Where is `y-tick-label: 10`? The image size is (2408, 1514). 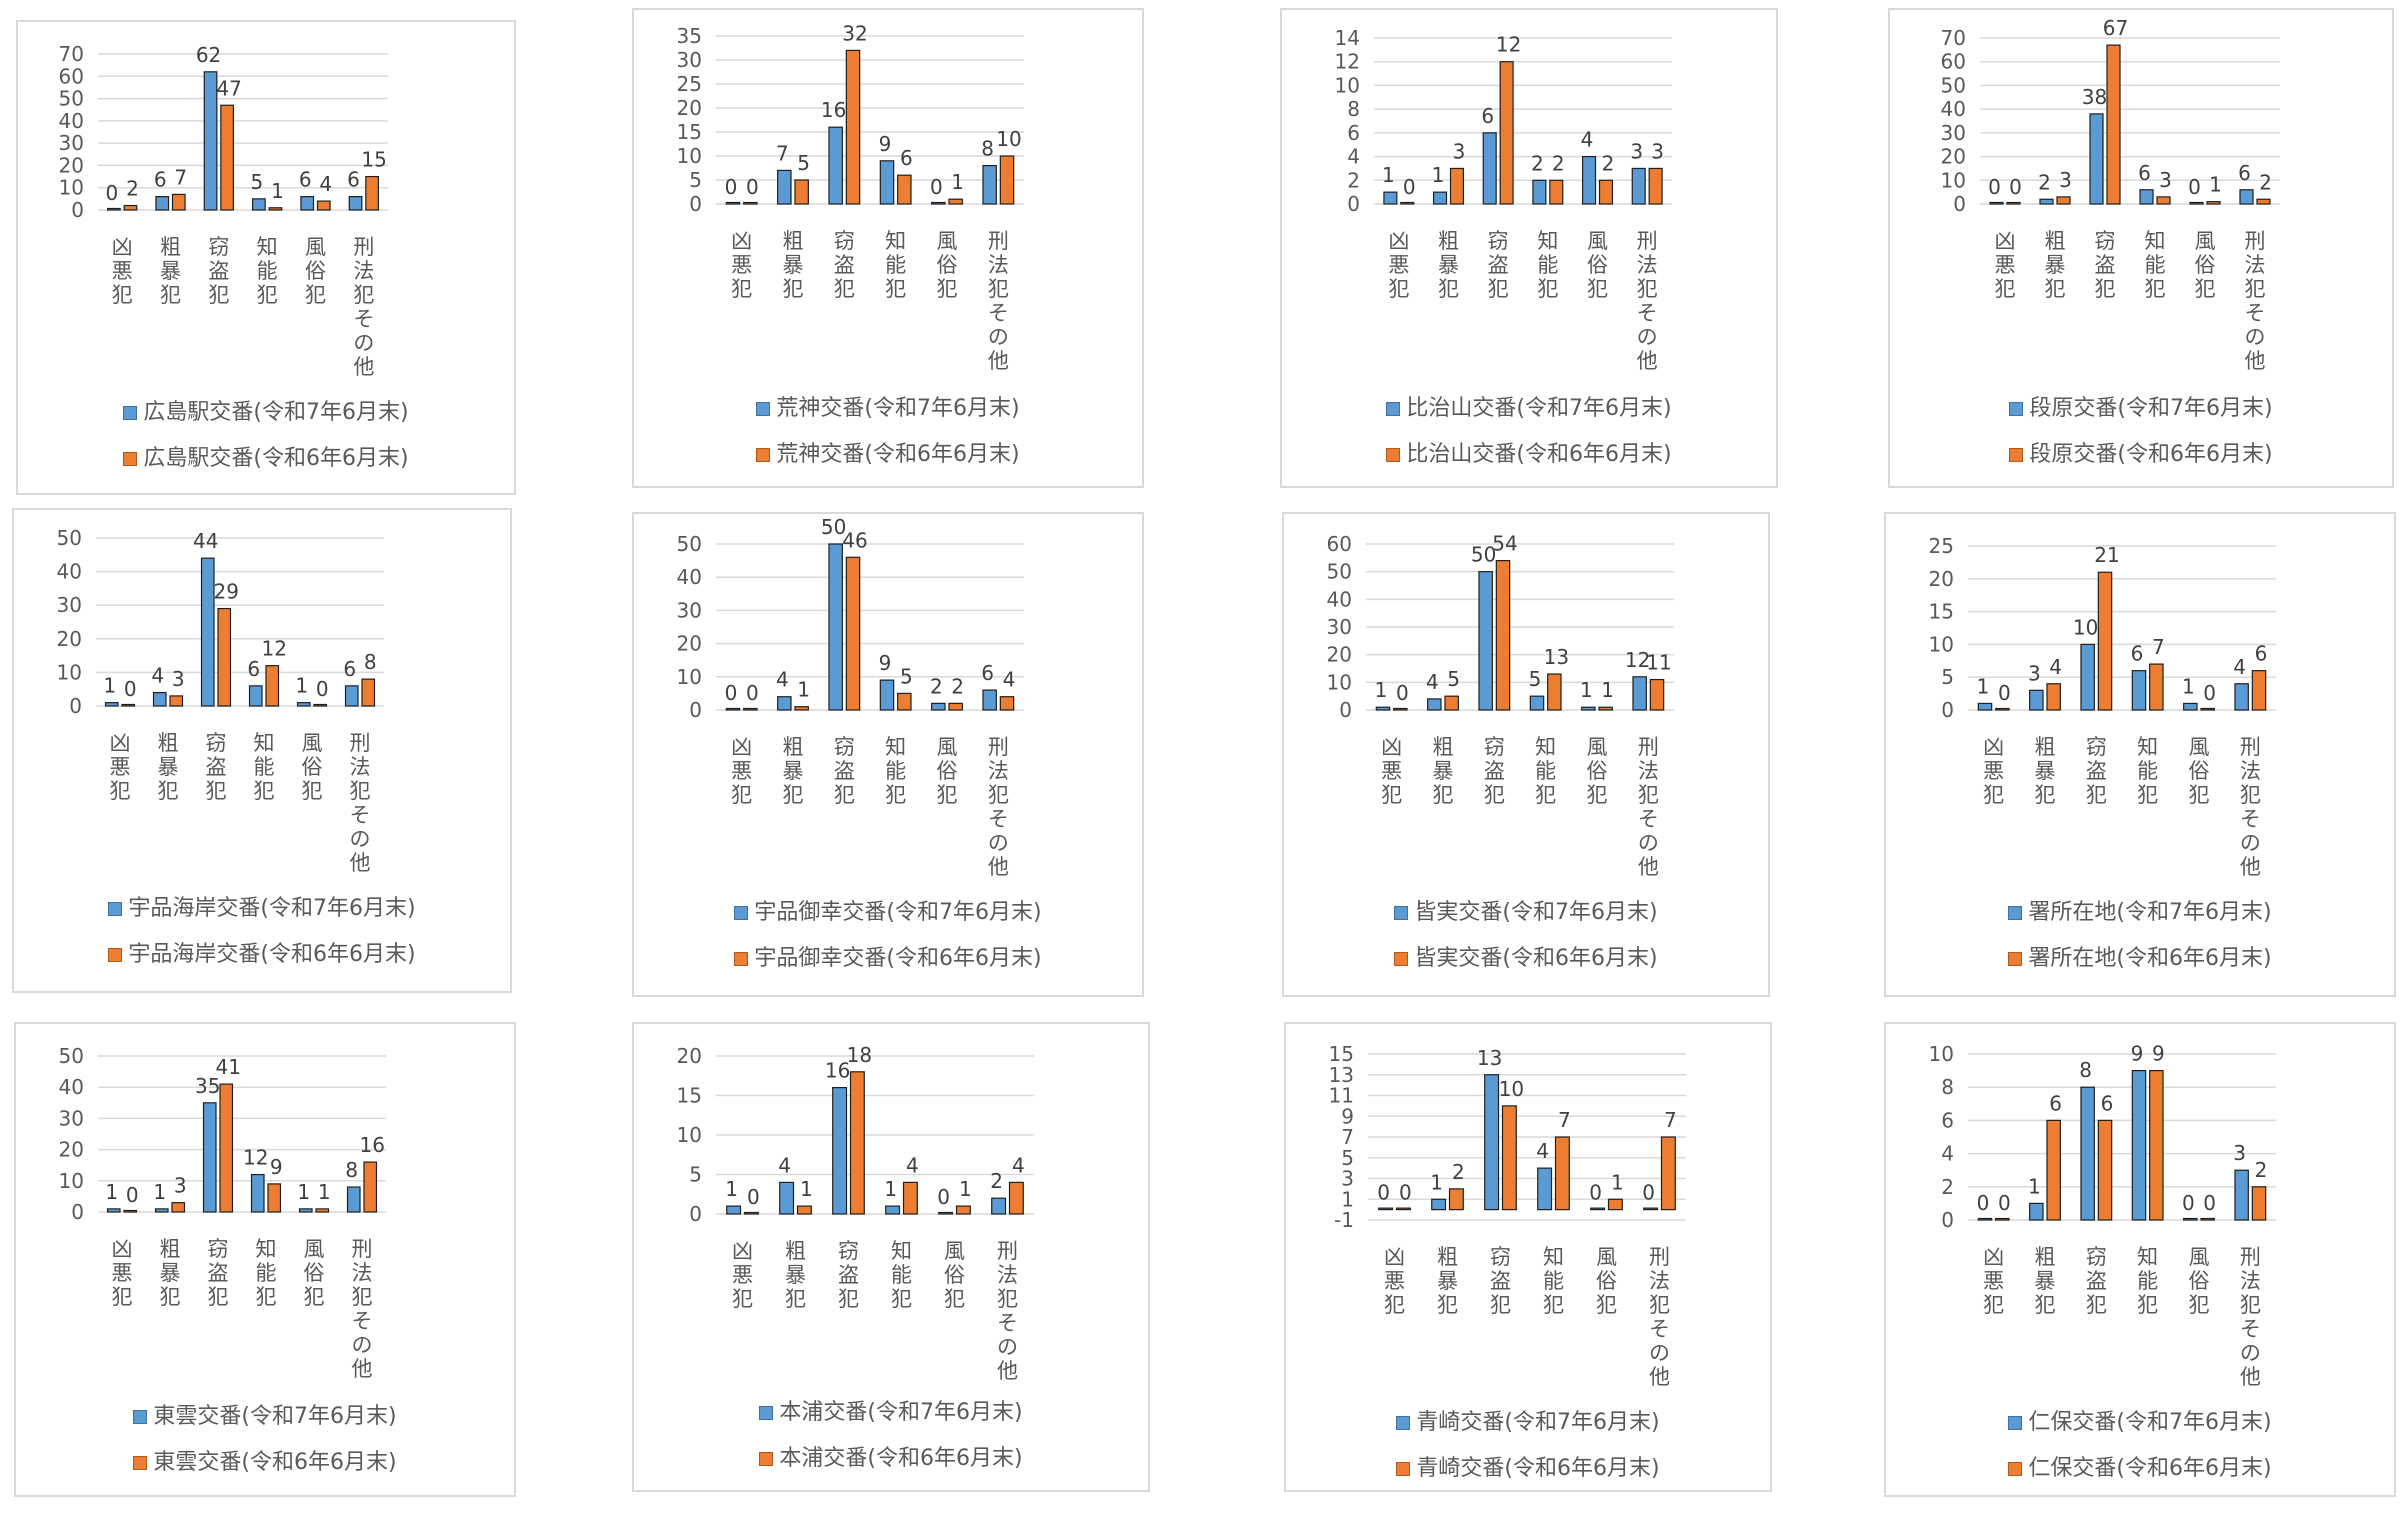 y-tick-label: 10 is located at coordinates (689, 677).